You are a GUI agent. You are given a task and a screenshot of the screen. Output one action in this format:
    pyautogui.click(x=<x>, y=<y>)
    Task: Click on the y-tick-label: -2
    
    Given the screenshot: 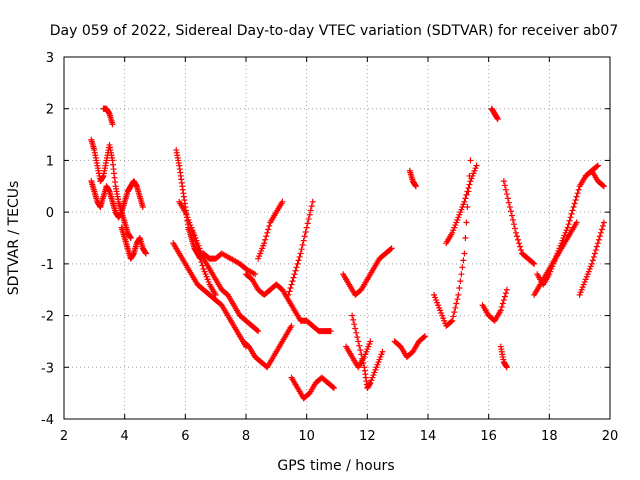 What is the action you would take?
    pyautogui.click(x=47, y=317)
    